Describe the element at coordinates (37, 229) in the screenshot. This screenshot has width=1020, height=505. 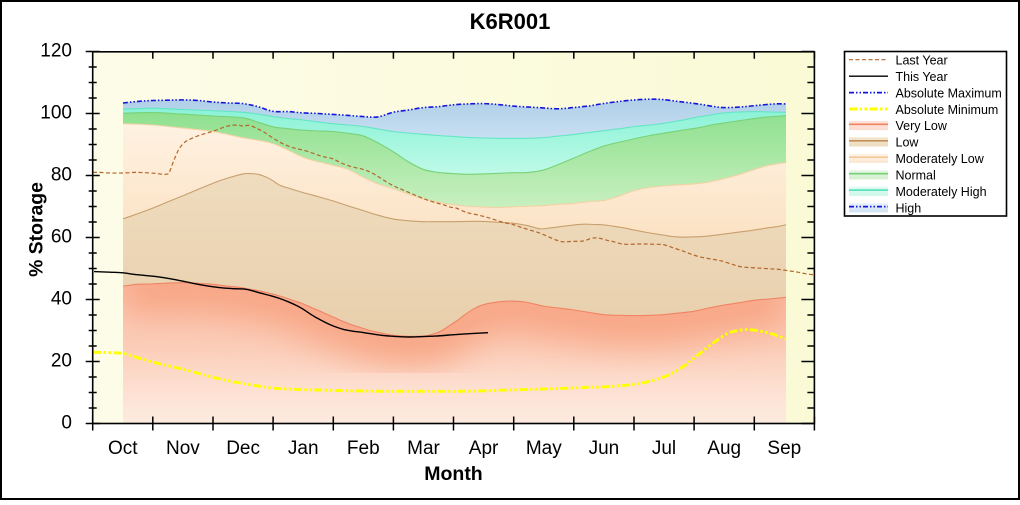
I see `svg-text: % Storage` at that location.